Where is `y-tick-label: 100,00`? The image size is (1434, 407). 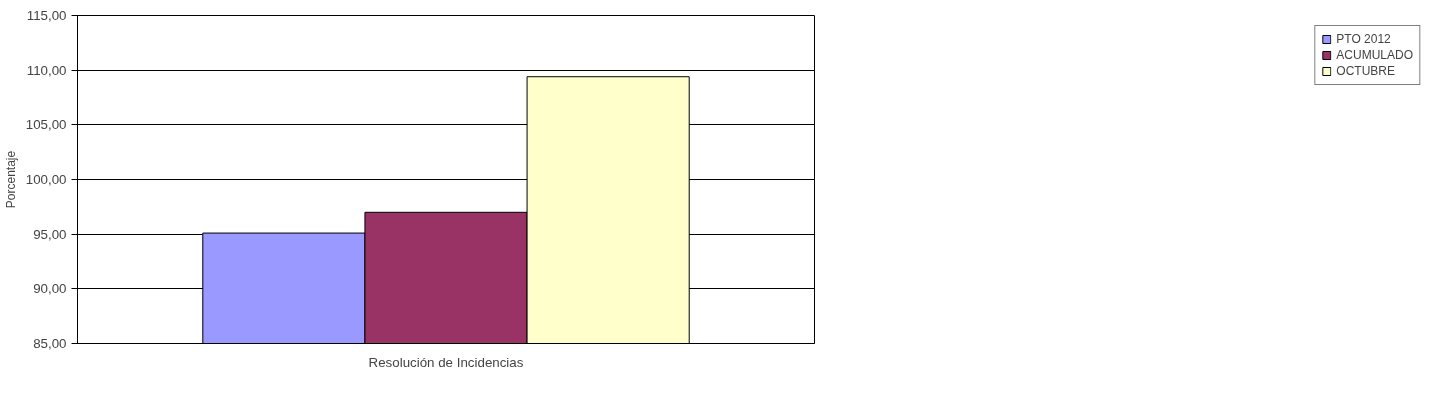
y-tick-label: 100,00 is located at coordinates (46, 179).